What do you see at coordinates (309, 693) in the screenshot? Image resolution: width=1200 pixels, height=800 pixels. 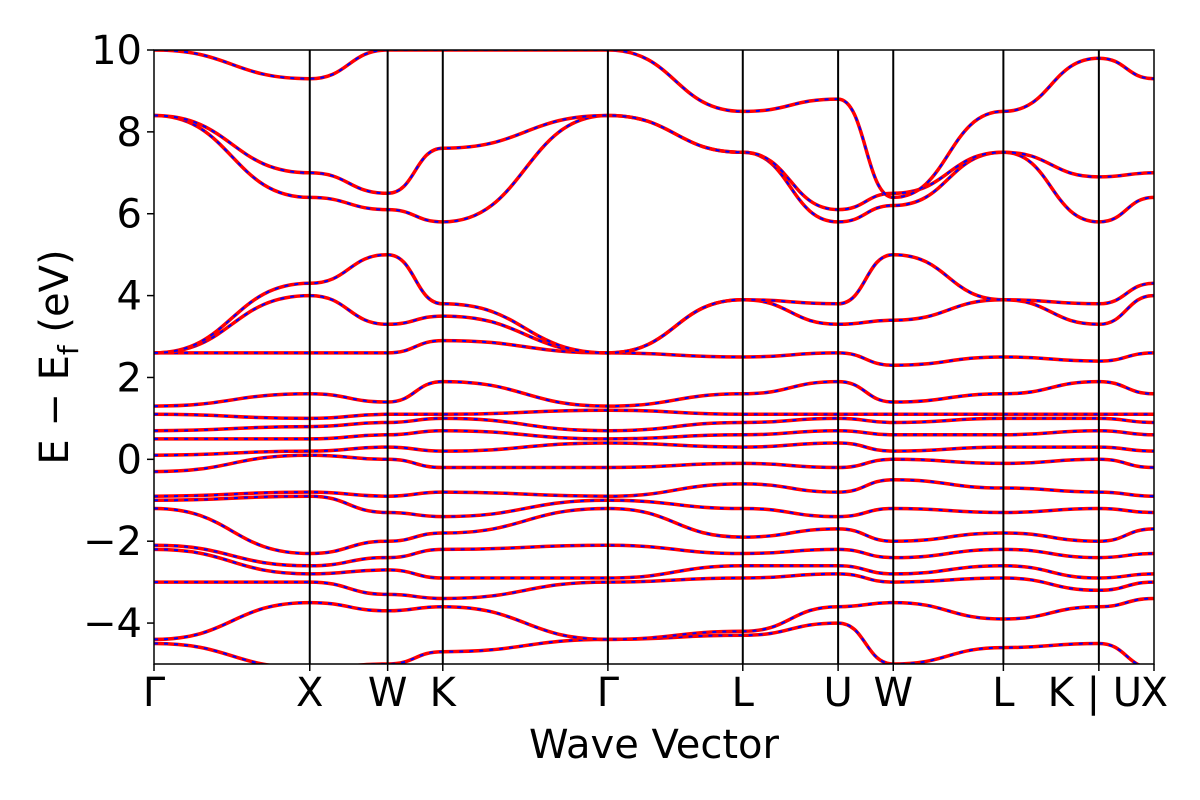 I see `x-tick-label-1: X` at bounding box center [309, 693].